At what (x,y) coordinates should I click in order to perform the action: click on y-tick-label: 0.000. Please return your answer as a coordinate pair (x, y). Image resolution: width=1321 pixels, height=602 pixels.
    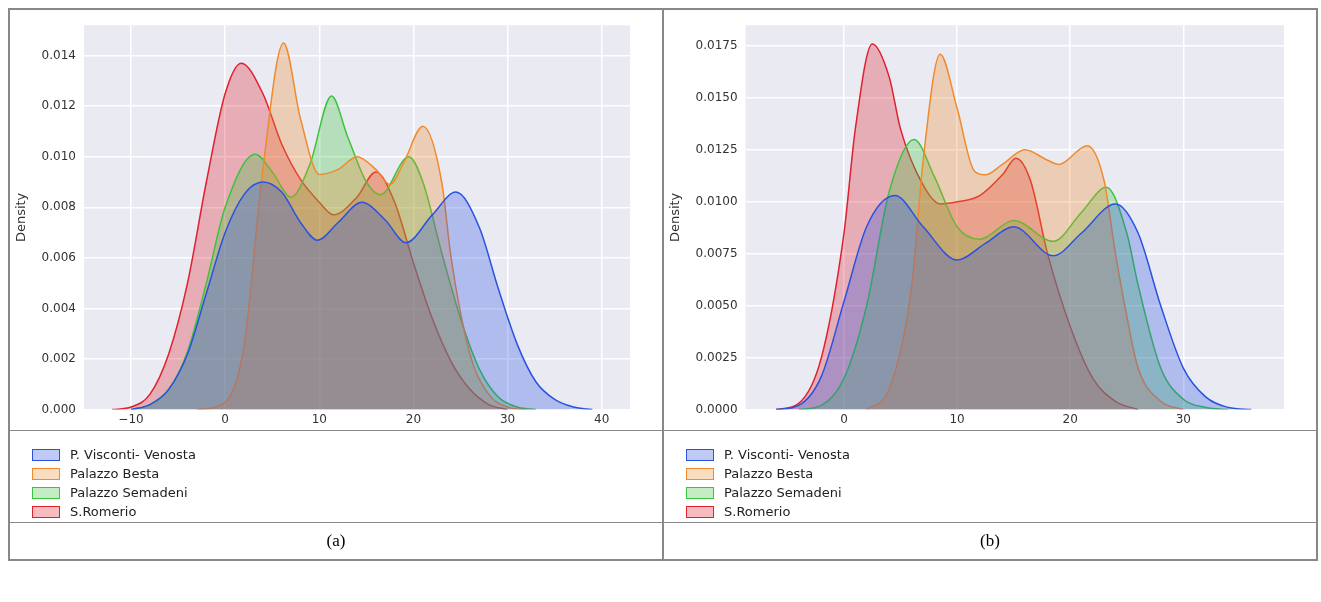
    Looking at the image, I should click on (58, 408).